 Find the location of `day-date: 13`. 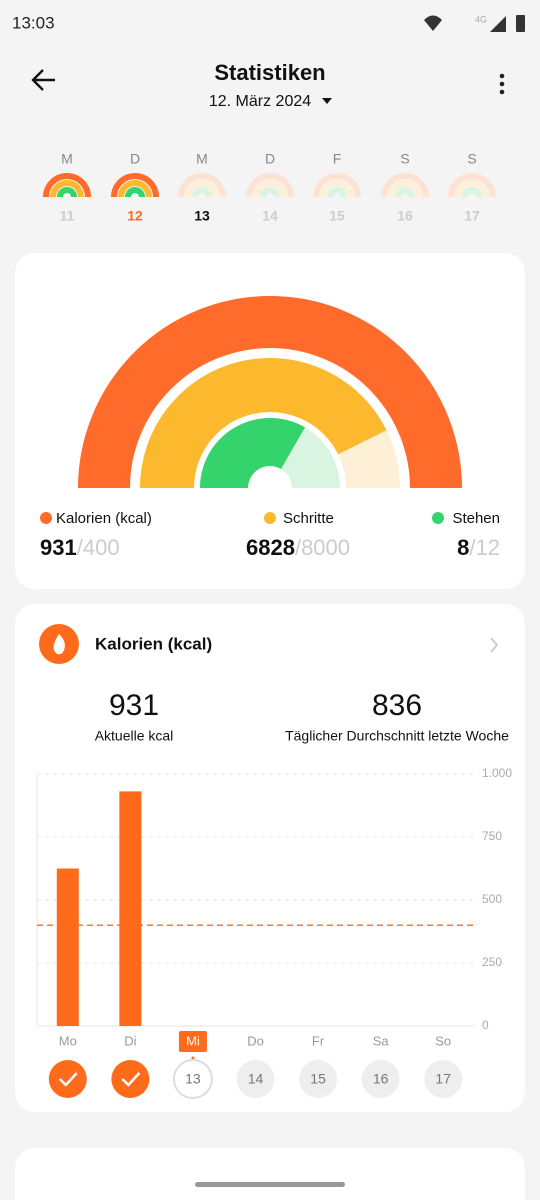

day-date: 13 is located at coordinates (193, 1079).